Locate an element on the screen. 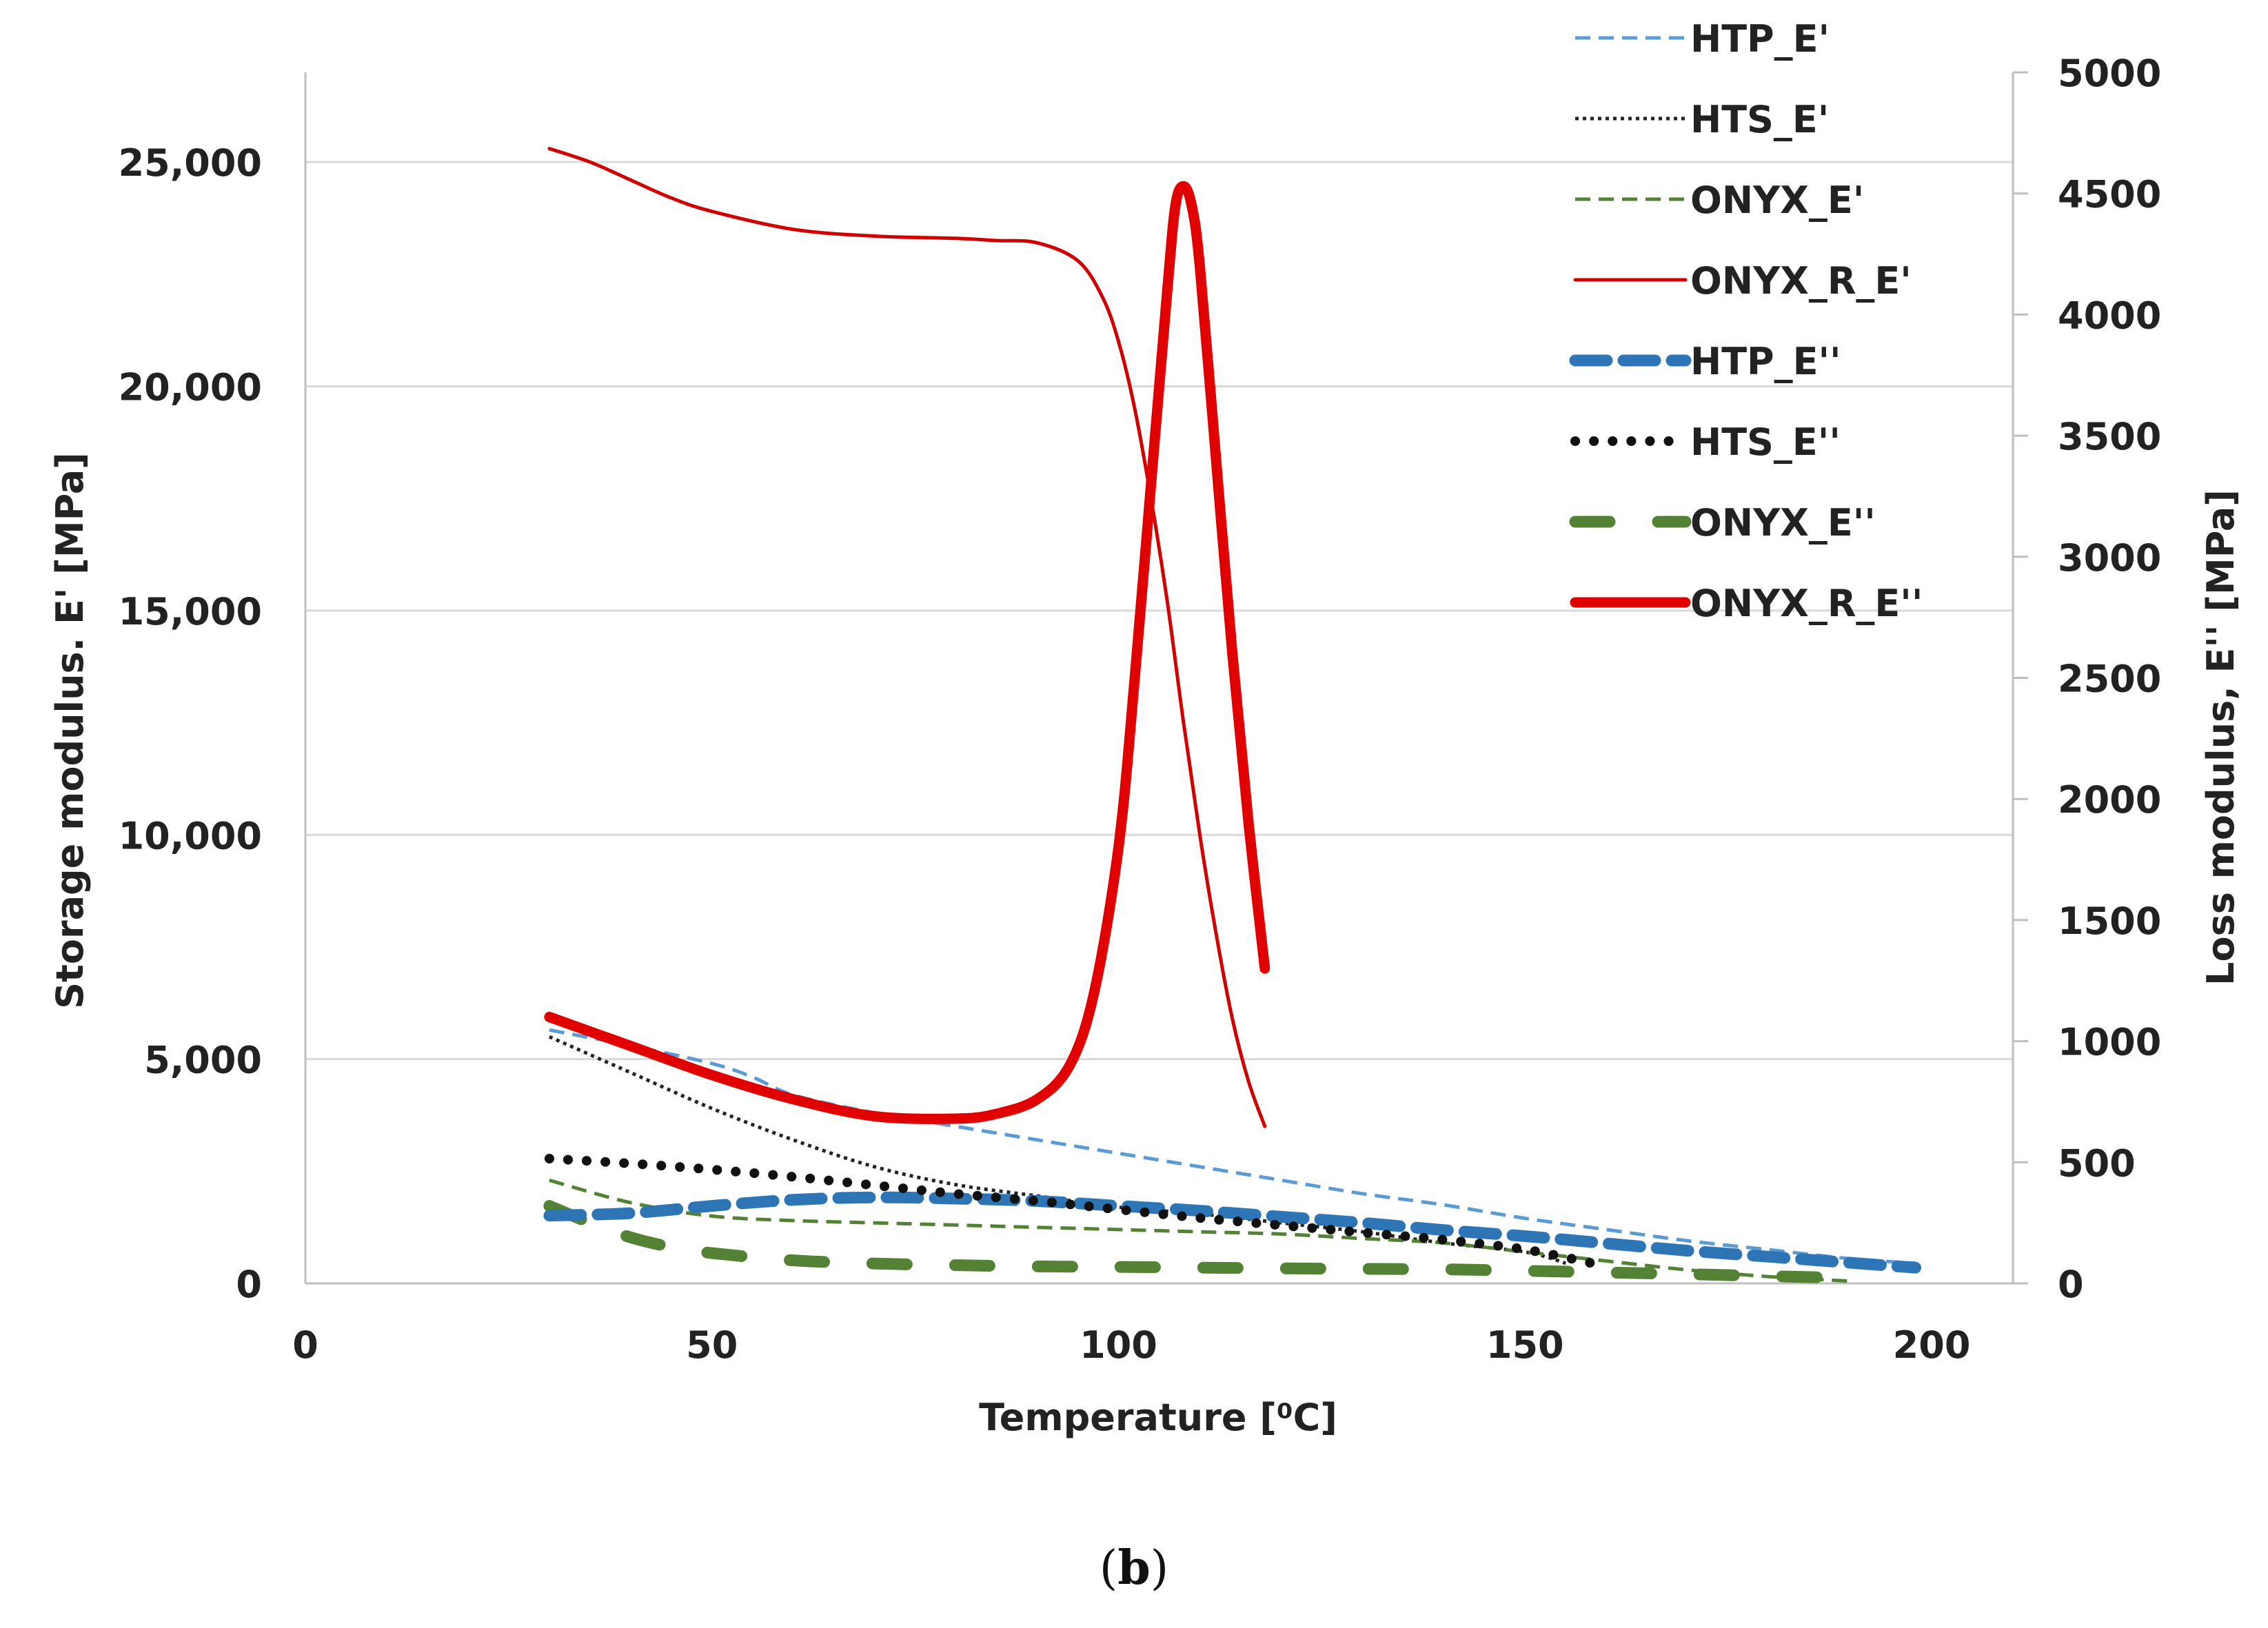 The width and height of the screenshot is (2268, 1628). caption-letter: b is located at coordinates (1134, 1568).